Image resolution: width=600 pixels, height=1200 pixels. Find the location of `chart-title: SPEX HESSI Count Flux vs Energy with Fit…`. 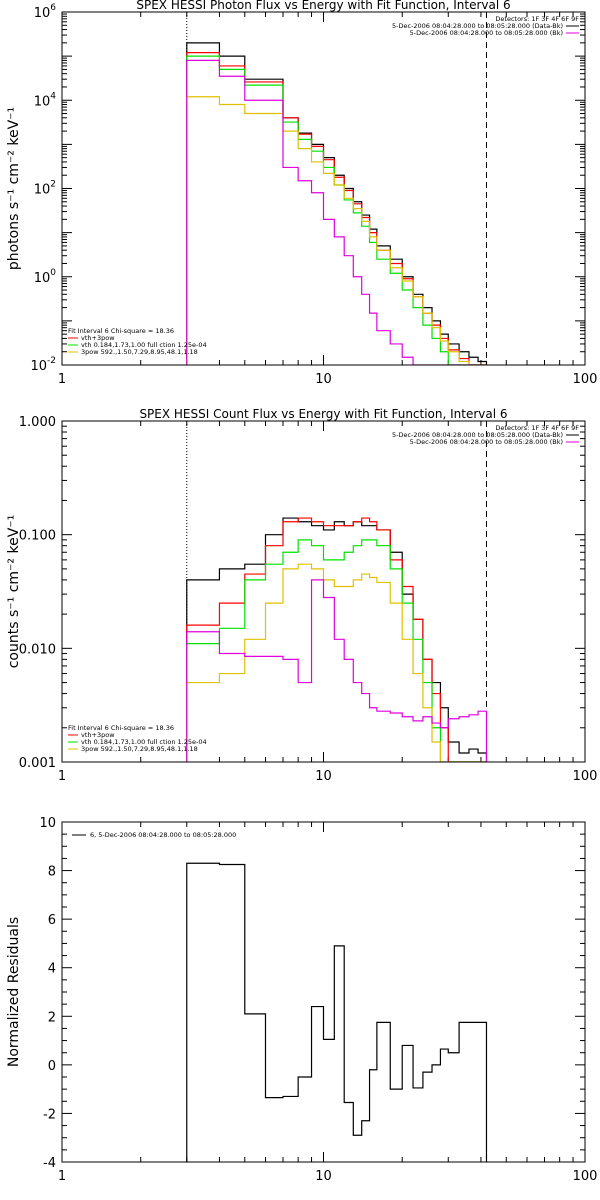

chart-title: SPEX HESSI Count Flux vs Energy with Fit… is located at coordinates (323, 414).